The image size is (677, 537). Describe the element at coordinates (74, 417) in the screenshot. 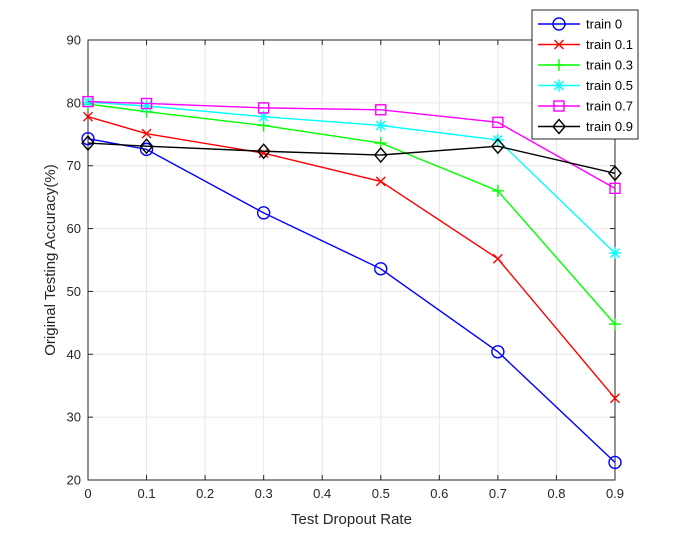

I see `y-tick-label: 30` at that location.